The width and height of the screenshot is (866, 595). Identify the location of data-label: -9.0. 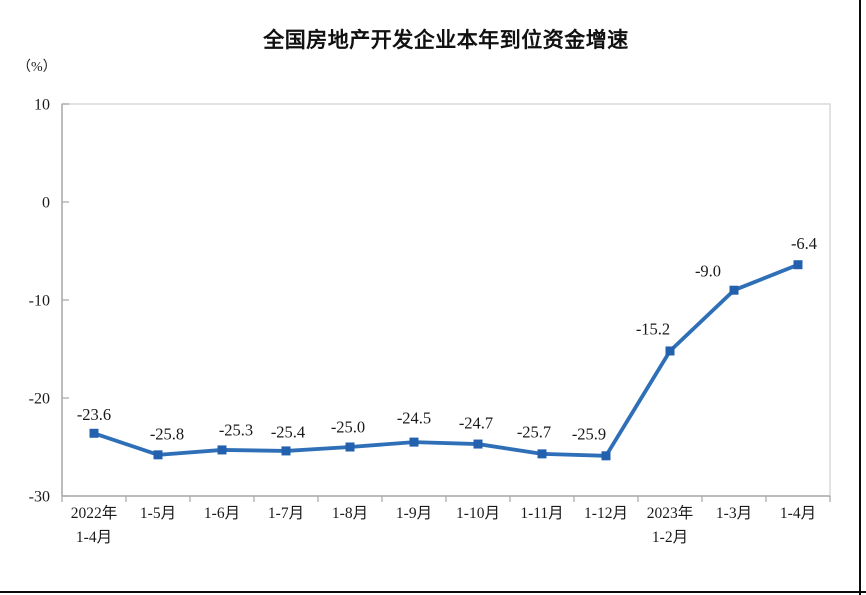
(708, 271).